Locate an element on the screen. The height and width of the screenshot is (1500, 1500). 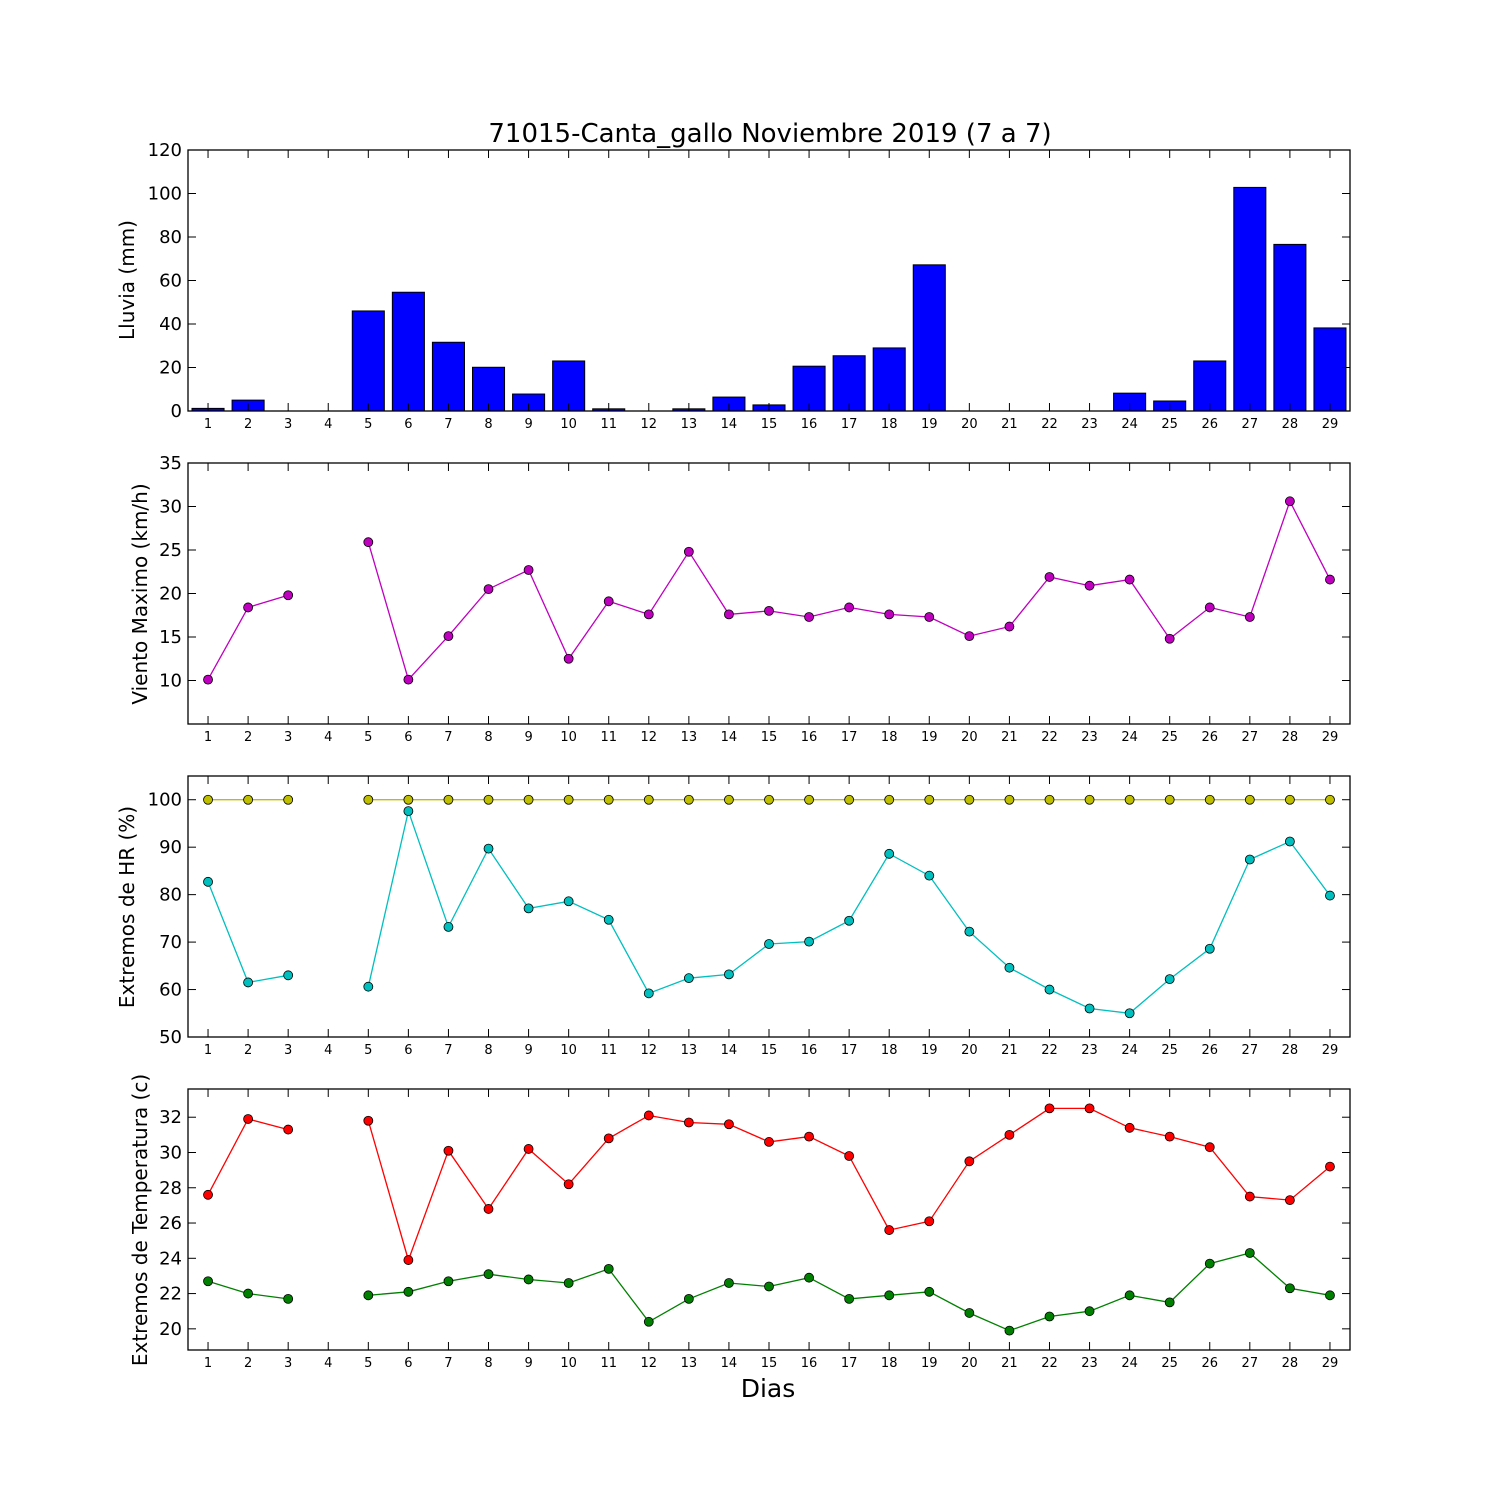
y-tick-label: 90 is located at coordinates (170, 847).